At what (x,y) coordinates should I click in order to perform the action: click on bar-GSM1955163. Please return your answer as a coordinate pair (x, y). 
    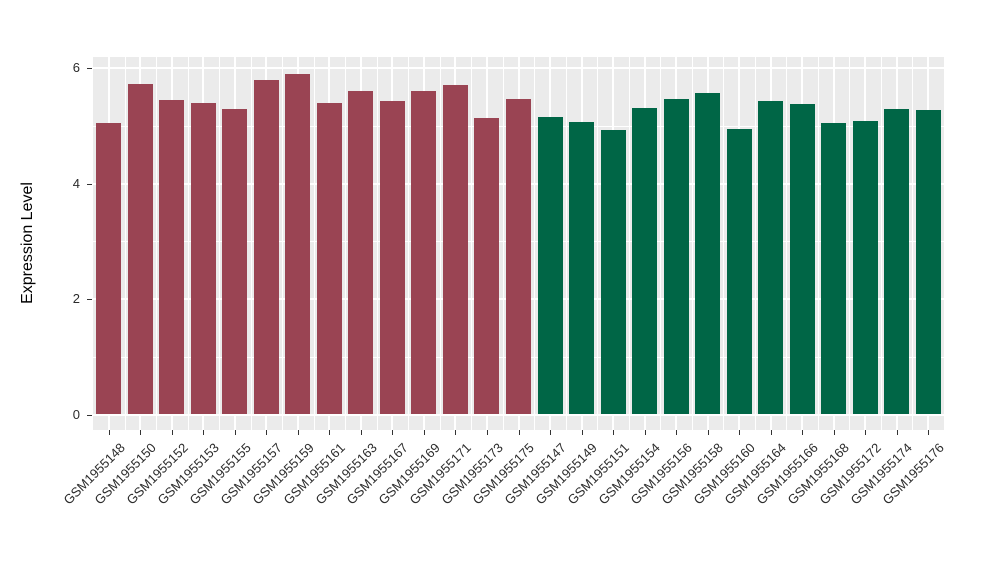
    Looking at the image, I should click on (361, 252).